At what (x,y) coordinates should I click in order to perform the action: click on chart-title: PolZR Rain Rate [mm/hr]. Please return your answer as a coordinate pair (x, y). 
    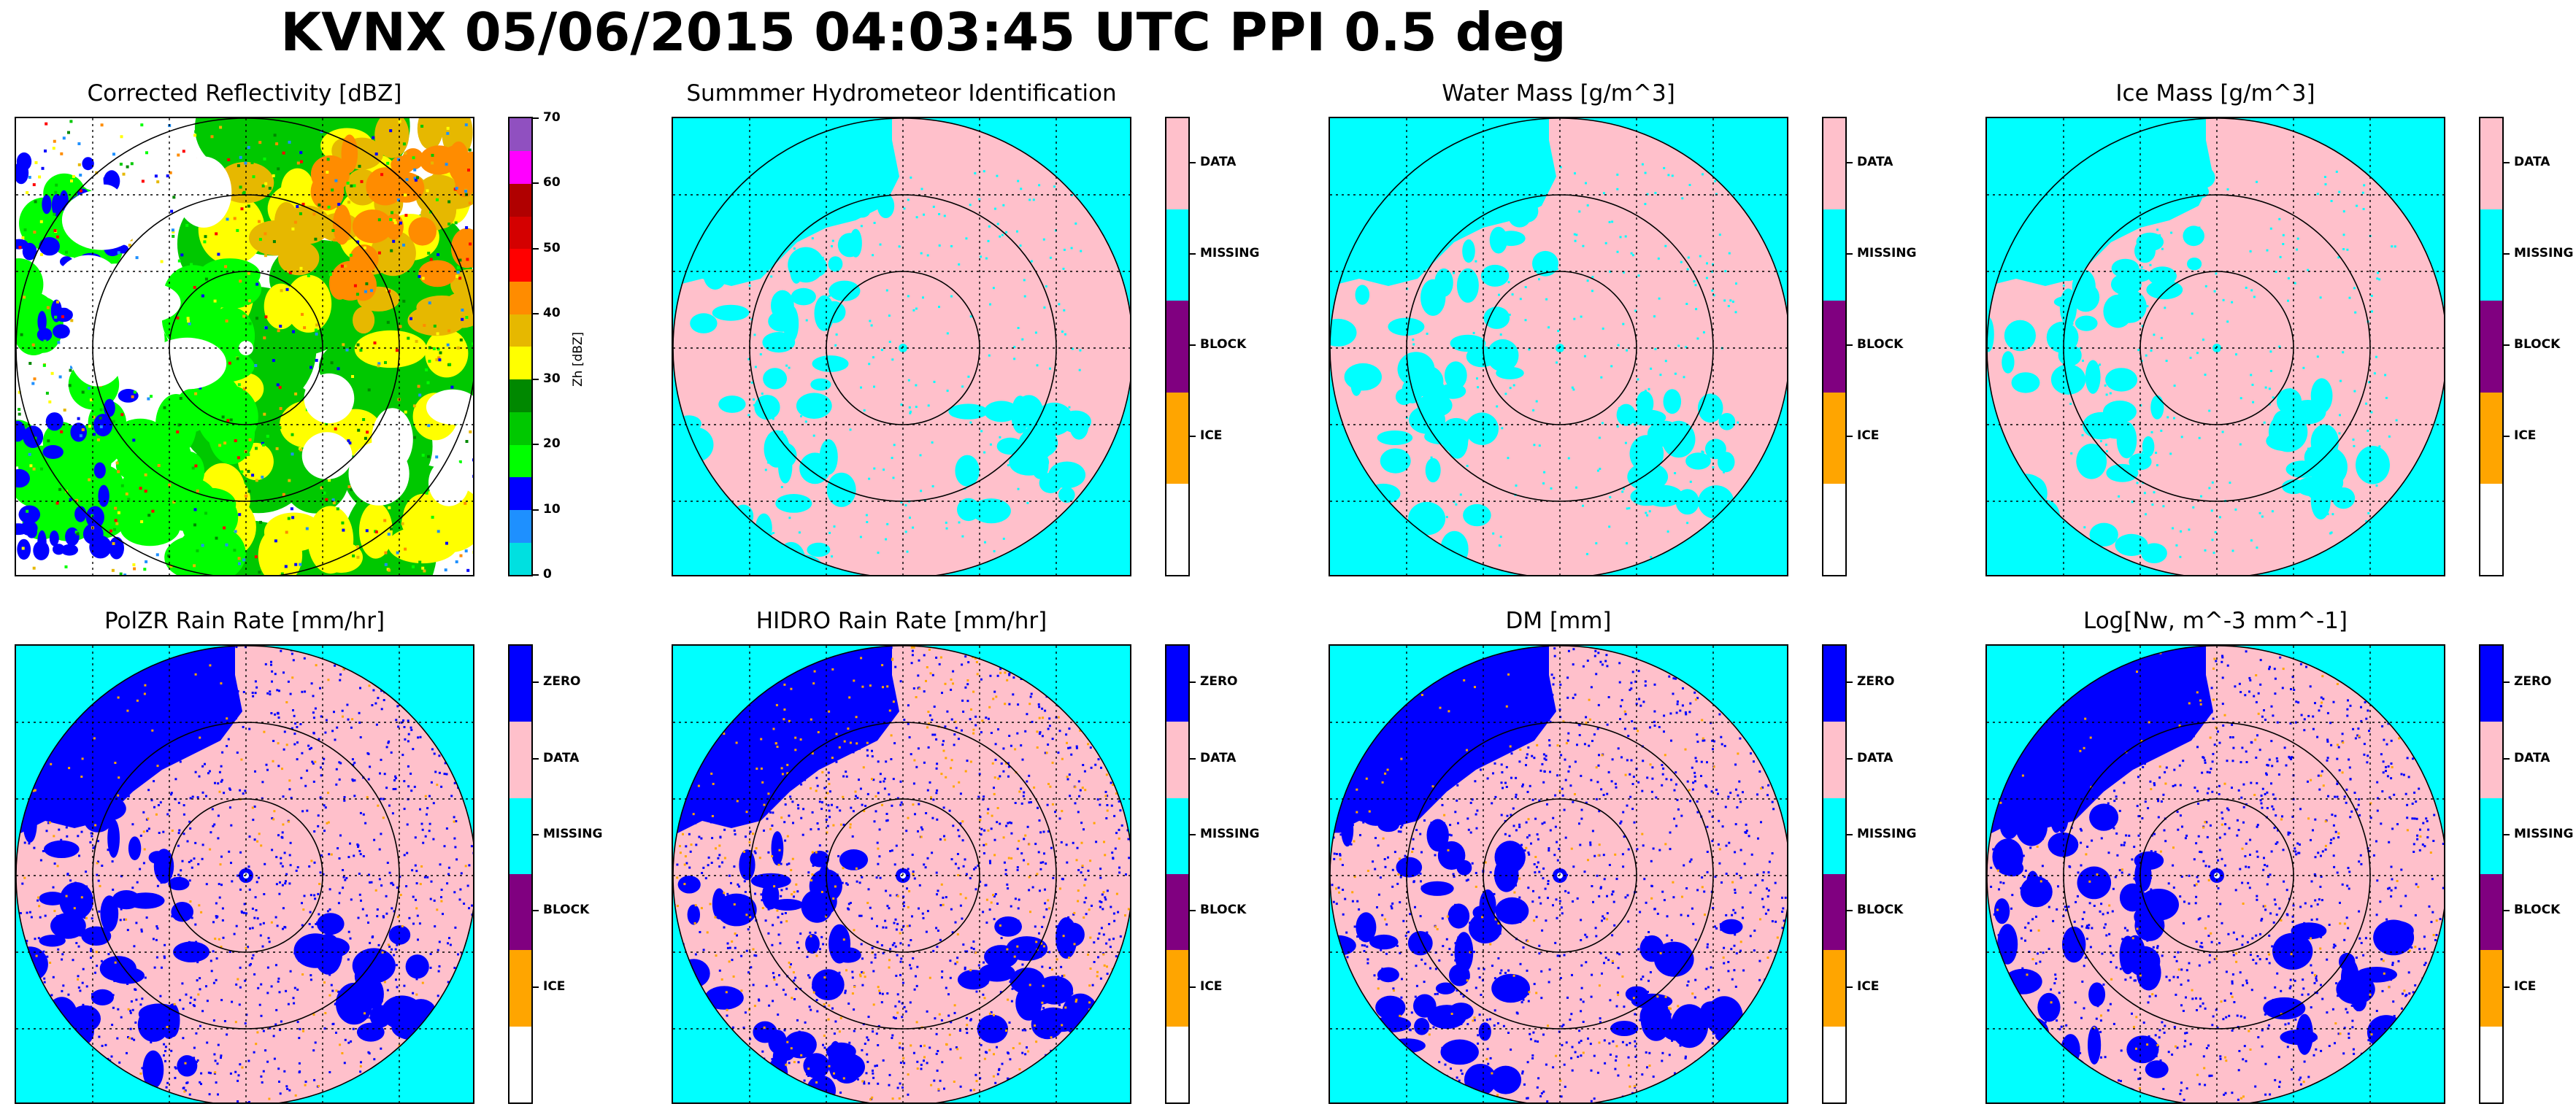
    Looking at the image, I should click on (244, 621).